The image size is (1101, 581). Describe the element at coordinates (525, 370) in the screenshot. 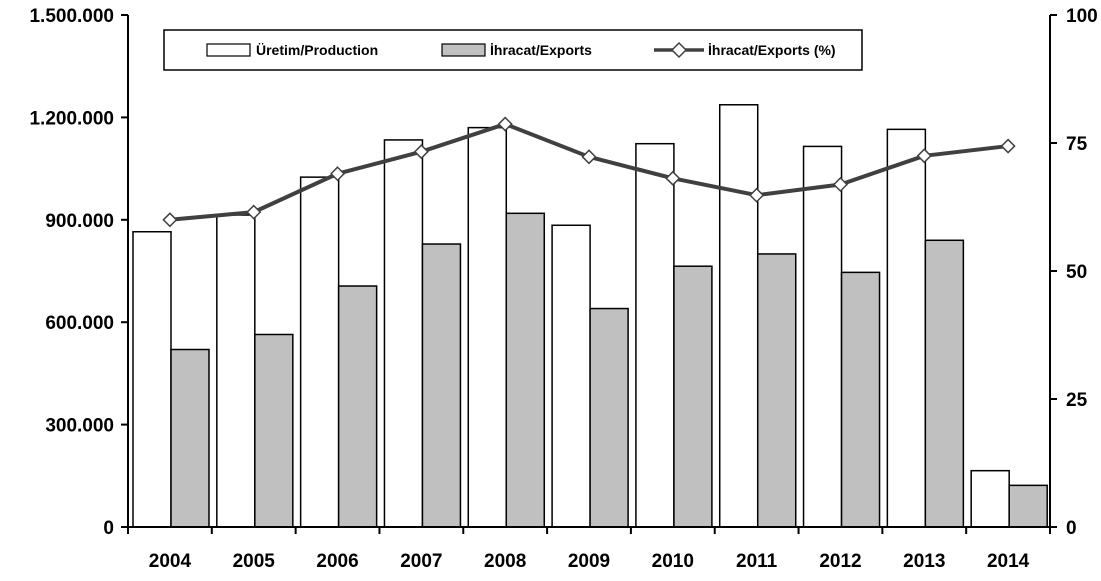

I see `exports-bar-2008` at that location.